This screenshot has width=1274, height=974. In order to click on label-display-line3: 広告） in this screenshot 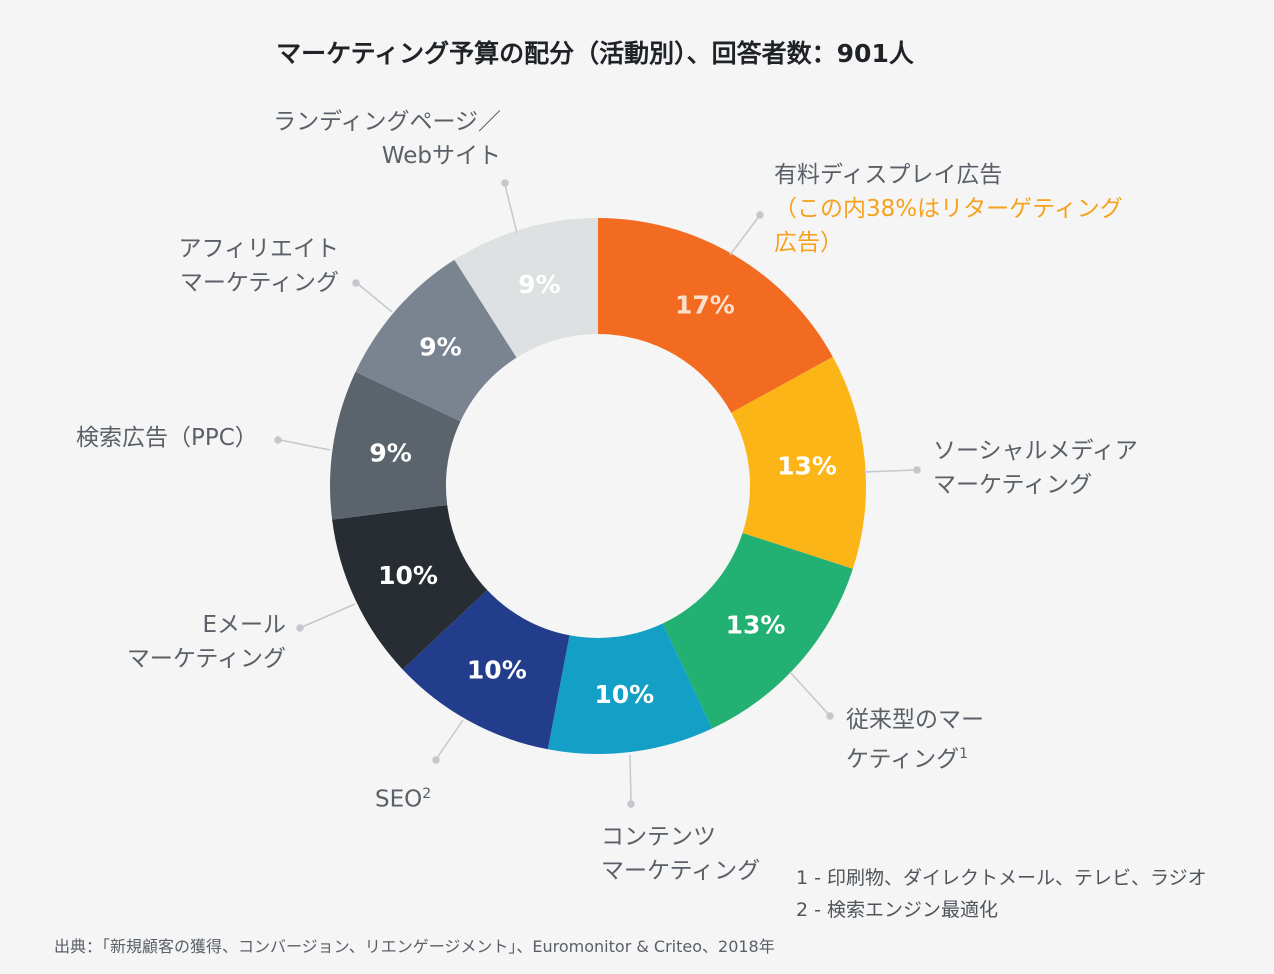, I will do `click(808, 243)`.